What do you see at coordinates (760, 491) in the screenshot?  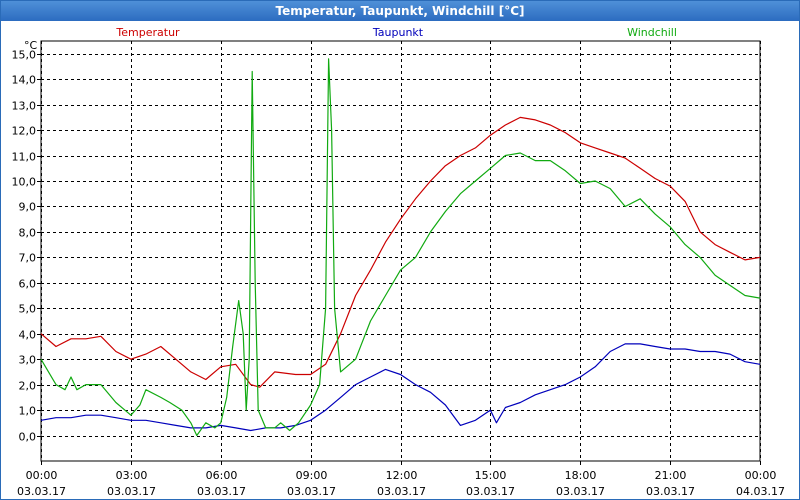 I see `x-tick-date: 04.03.17` at bounding box center [760, 491].